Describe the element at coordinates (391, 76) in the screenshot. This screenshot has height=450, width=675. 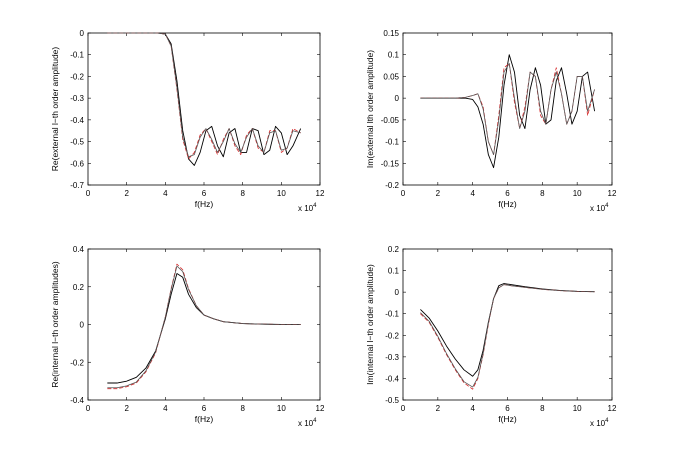
I see `y-tick-label: 0.05` at that location.